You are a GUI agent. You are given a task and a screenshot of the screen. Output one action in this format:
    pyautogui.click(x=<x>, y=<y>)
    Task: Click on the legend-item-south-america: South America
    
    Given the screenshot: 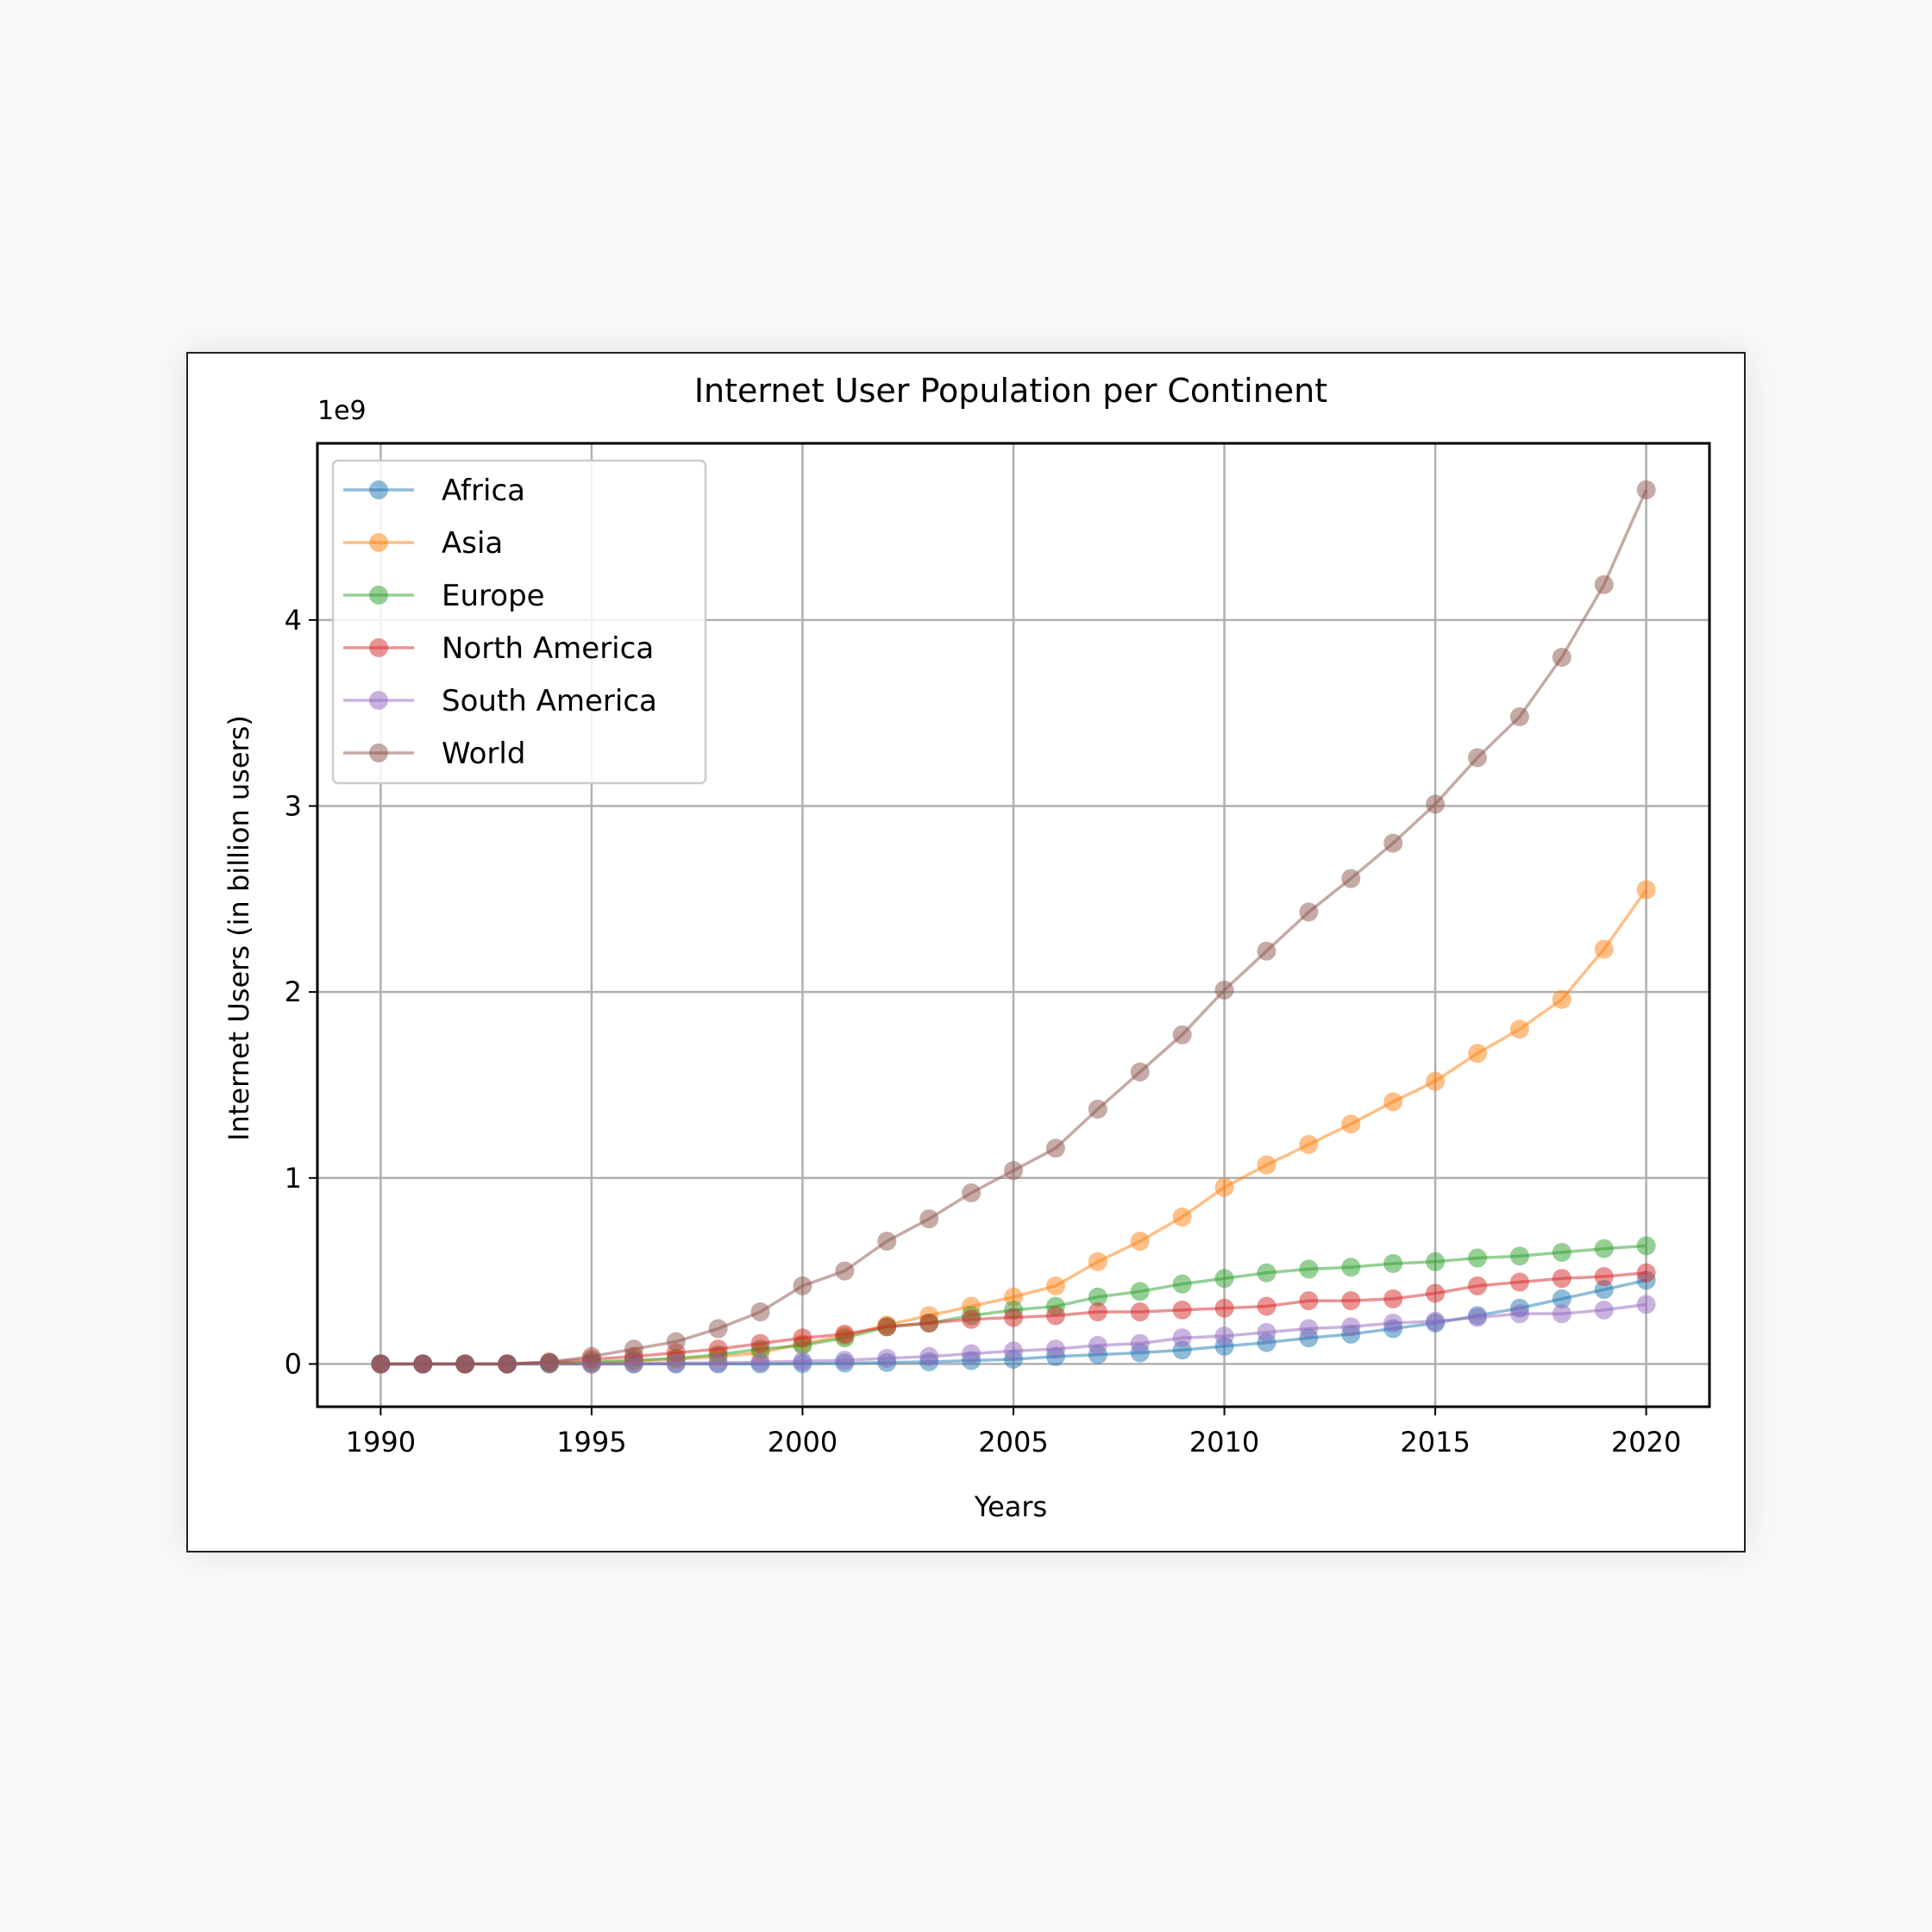 What is the action you would take?
    pyautogui.click(x=500, y=701)
    